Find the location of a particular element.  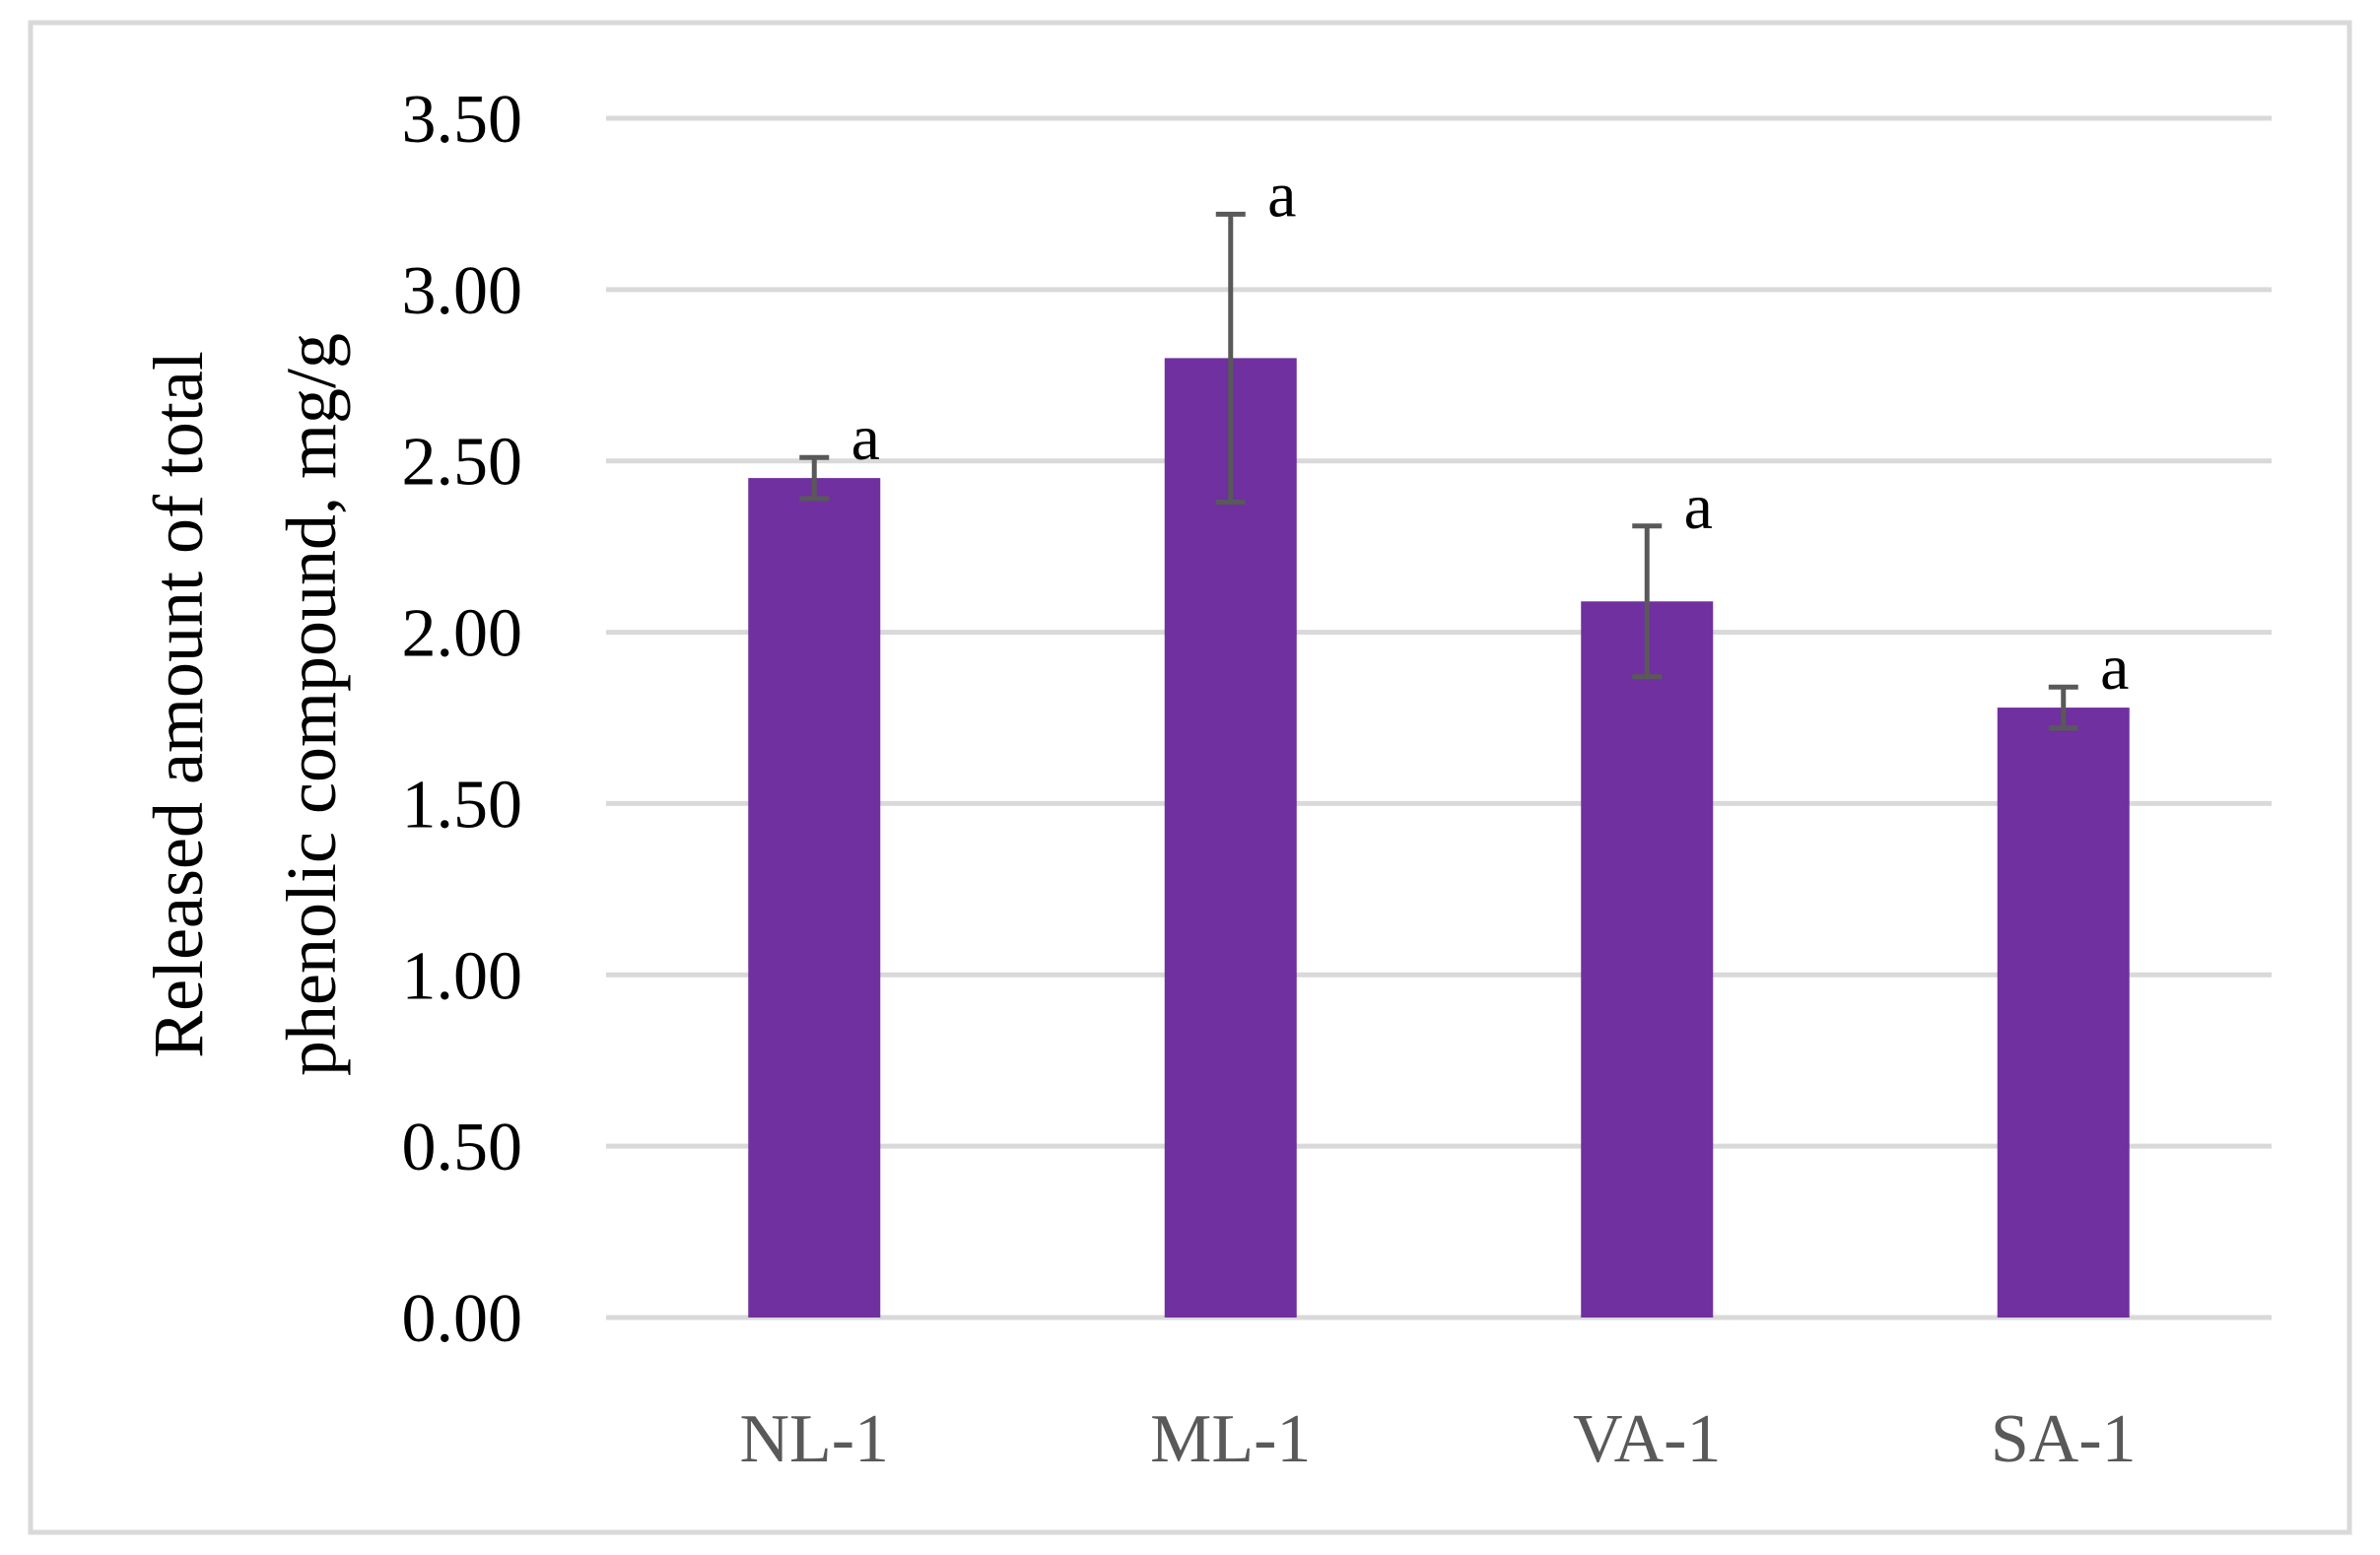

y-tick-label: 1.00 is located at coordinates (462, 976).